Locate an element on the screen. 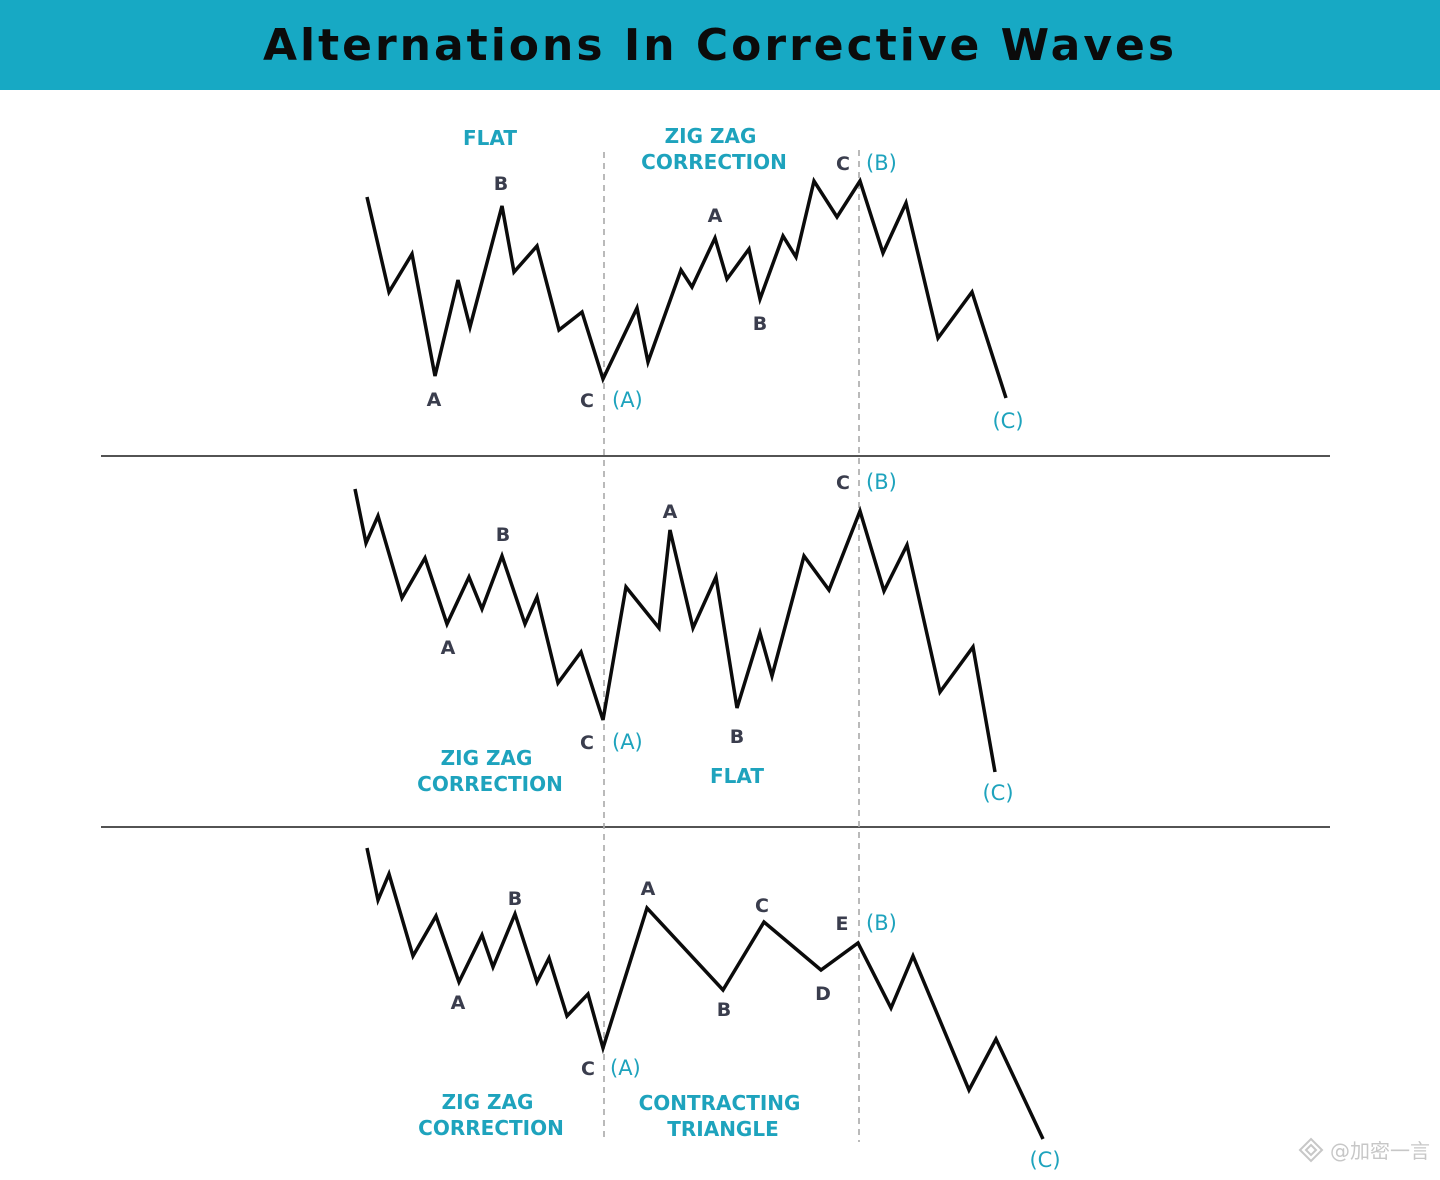 This screenshot has width=1440, height=1180. panel-1-title-flat: FLAT is located at coordinates (490, 138).